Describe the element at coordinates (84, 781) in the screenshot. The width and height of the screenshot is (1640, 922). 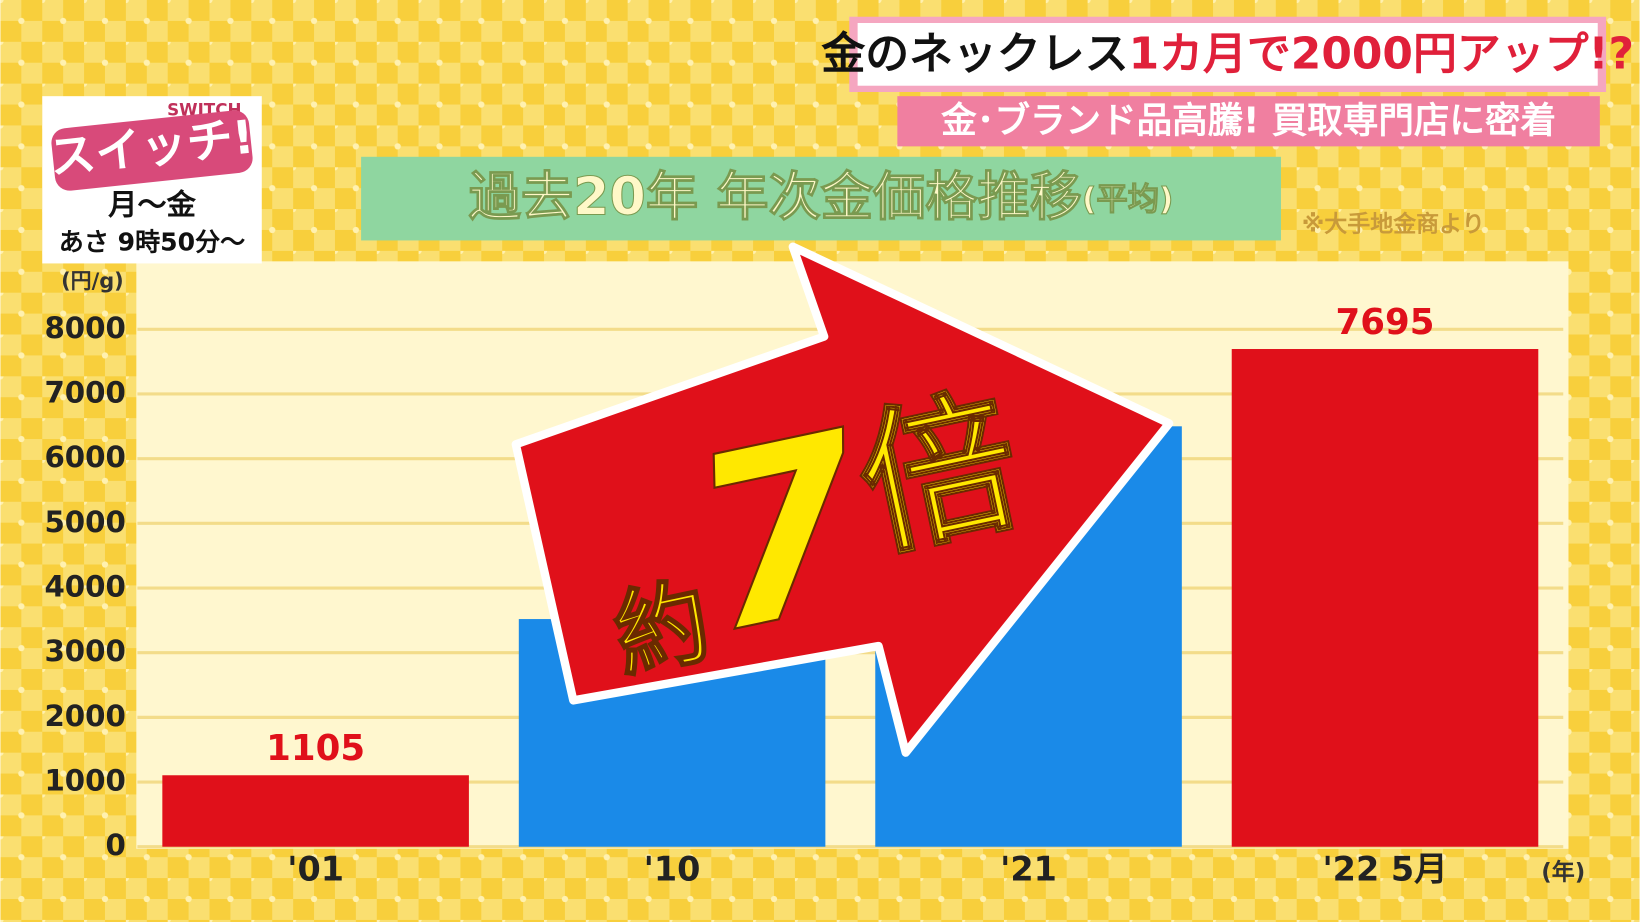
I see `y-tick-label: 1000` at that location.